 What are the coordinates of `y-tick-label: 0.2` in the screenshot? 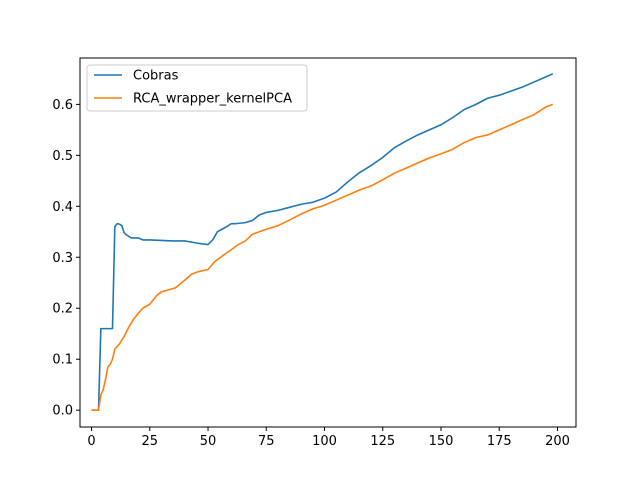 It's located at (62, 309).